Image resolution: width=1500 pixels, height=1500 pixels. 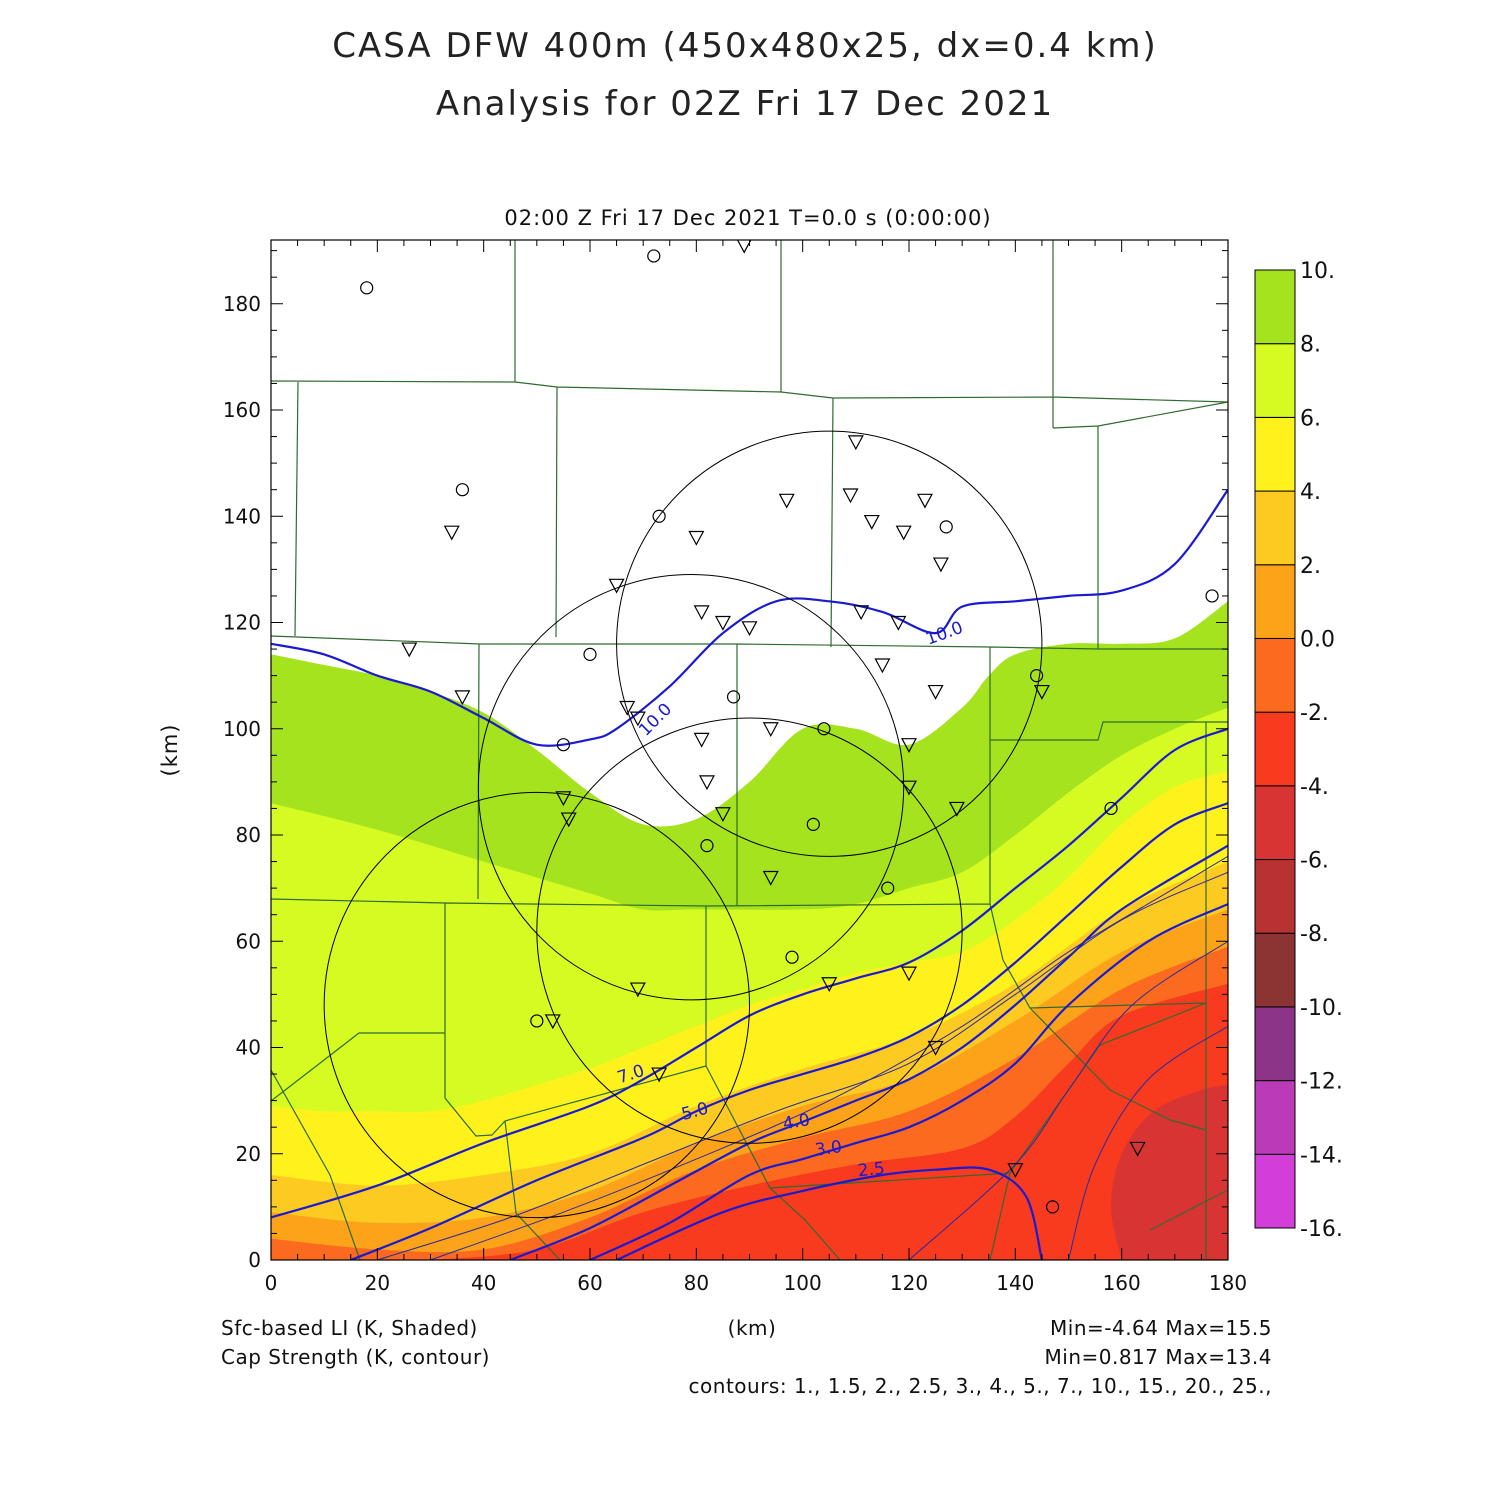 I want to click on x-tick-label: 0, so click(x=271, y=1283).